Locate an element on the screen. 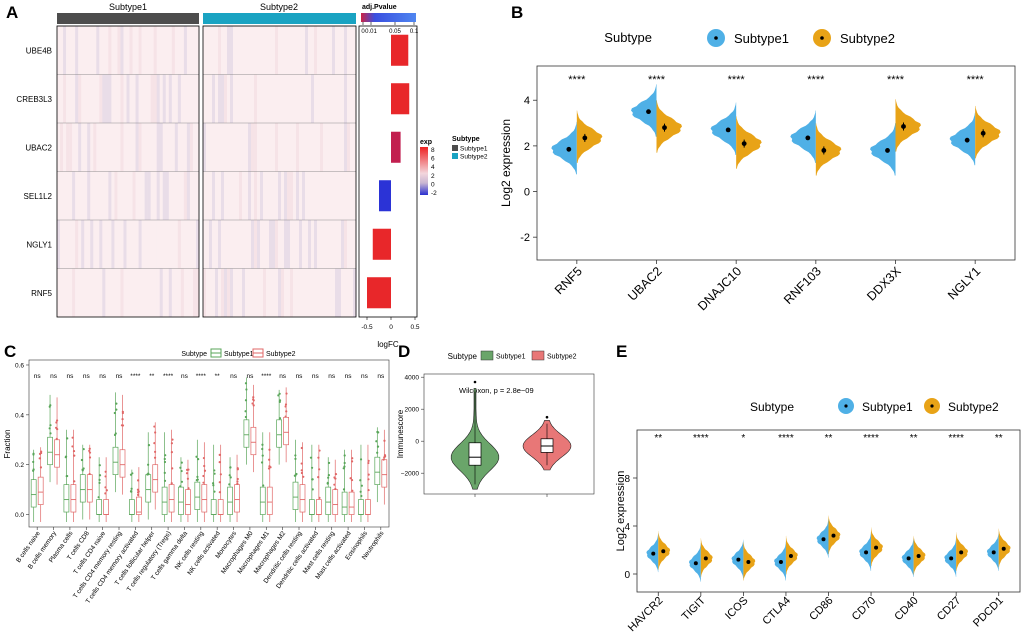 The height and width of the screenshot is (637, 1024). panel-d-ytick-label: −2000 is located at coordinates (410, 474).